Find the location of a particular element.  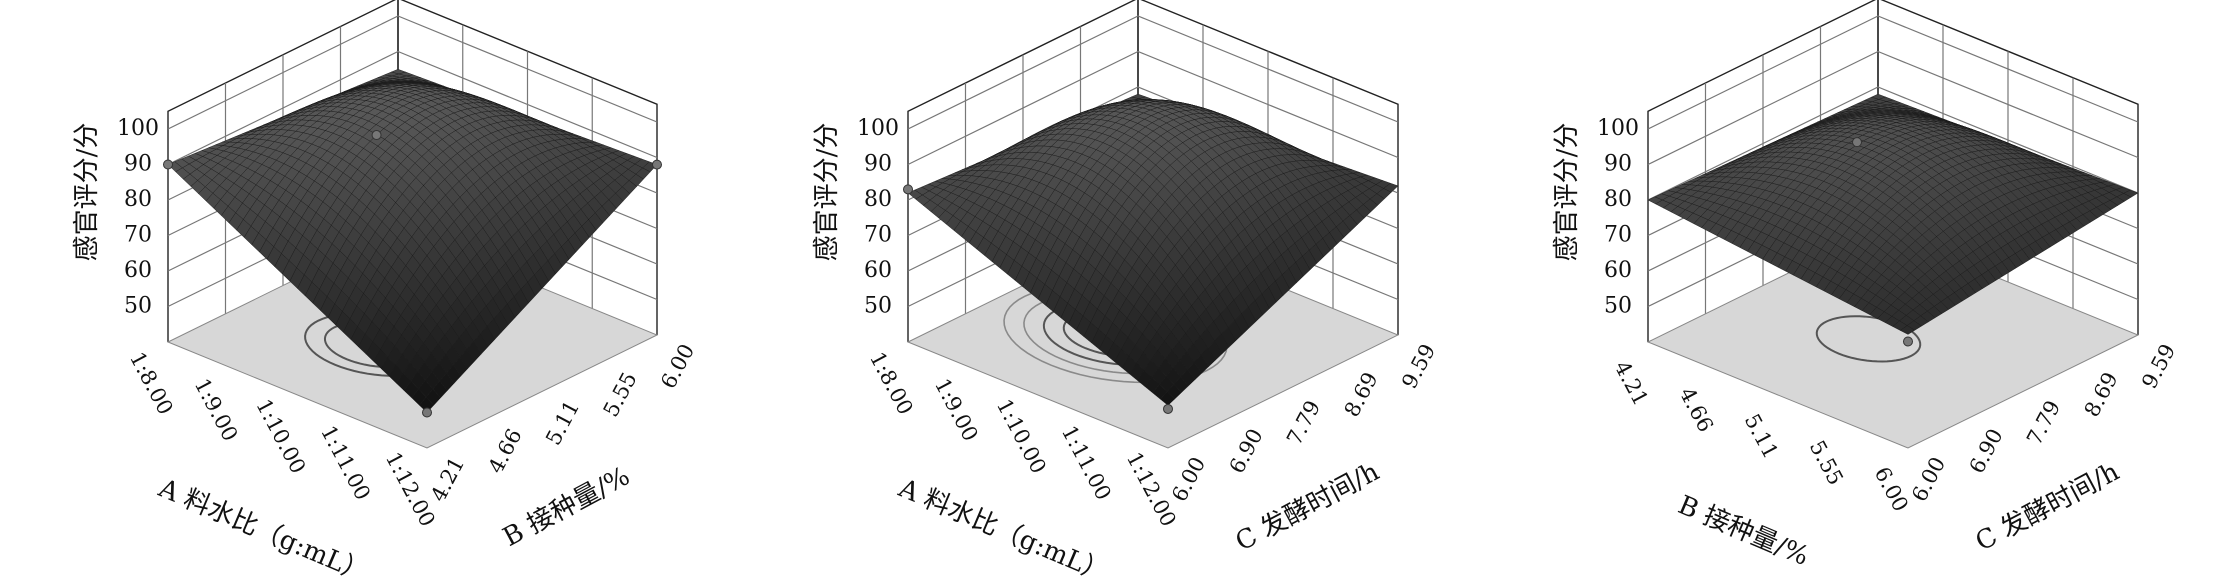

x-axis-label: B 接种量/% is located at coordinates (1744, 531).